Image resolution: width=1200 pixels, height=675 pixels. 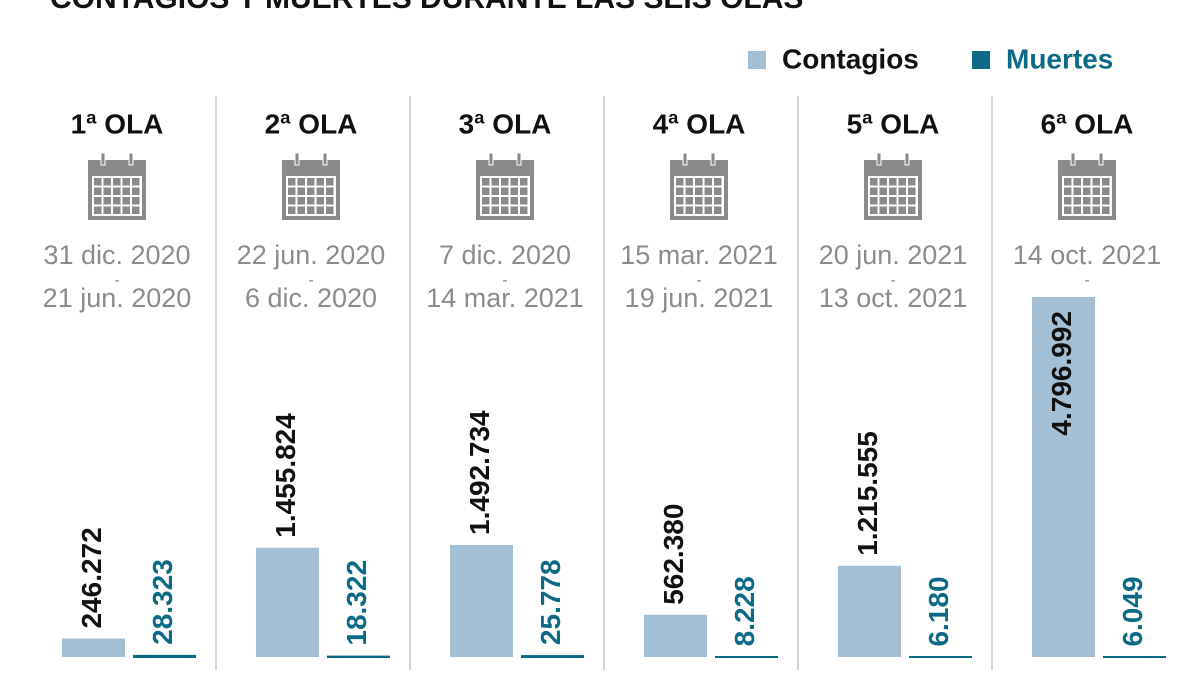 I want to click on value-label: 6.180, so click(x=938, y=611).